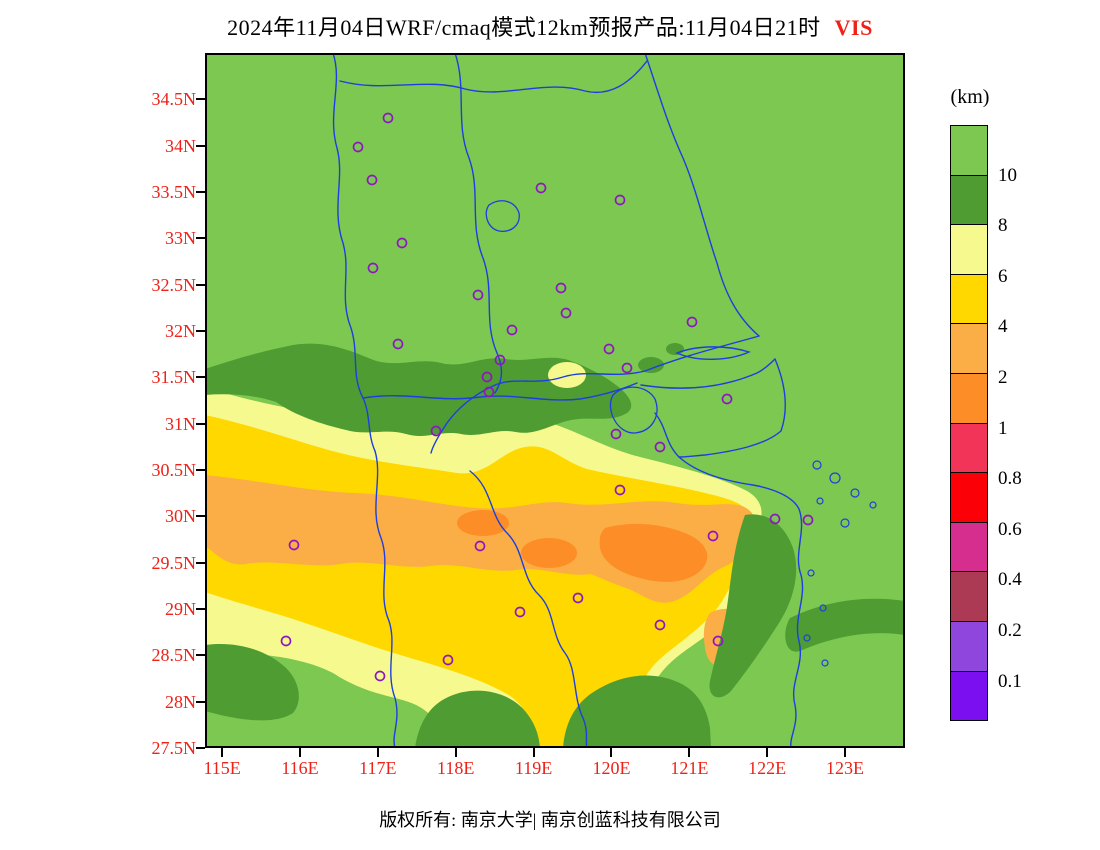 The height and width of the screenshot is (850, 1100). Describe the element at coordinates (174, 655) in the screenshot. I see `lat-axis-label: 28.5N` at that location.